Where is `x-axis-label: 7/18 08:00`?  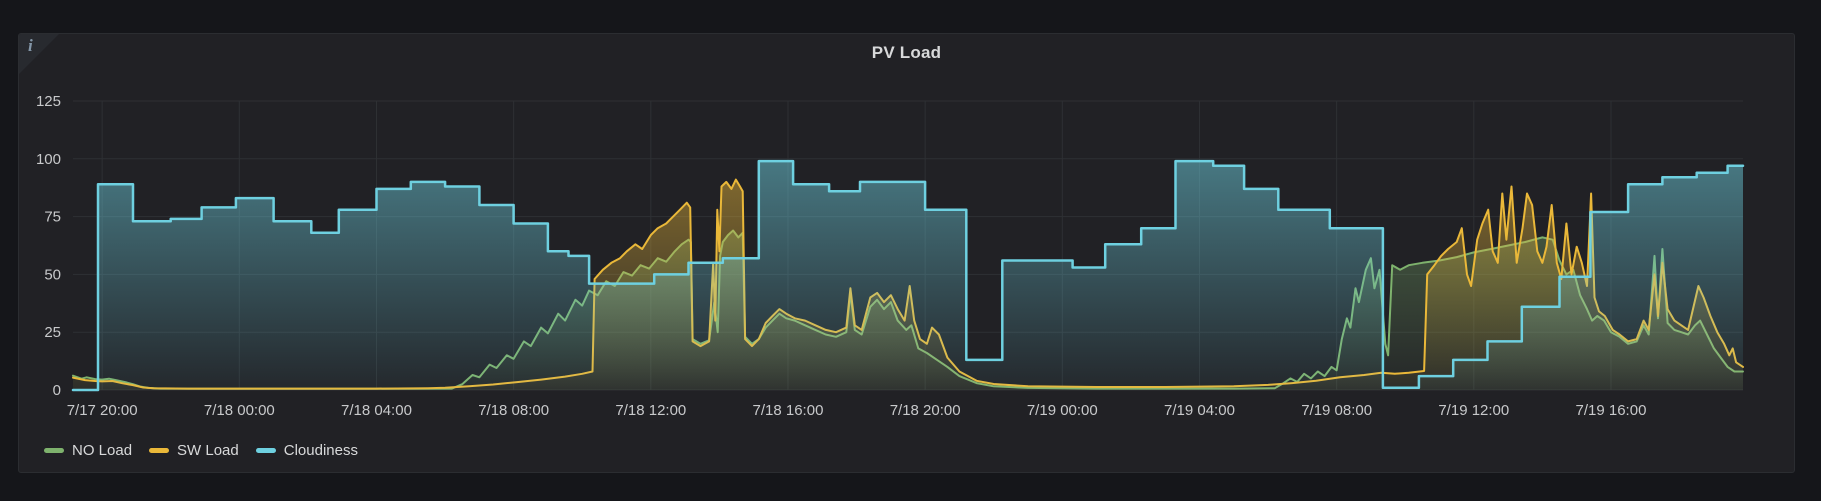
x-axis-label: 7/18 08:00 is located at coordinates (513, 410).